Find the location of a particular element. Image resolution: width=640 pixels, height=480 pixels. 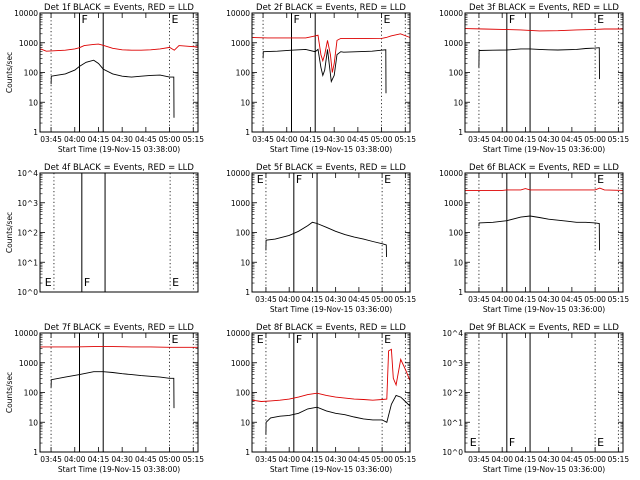

chart-title: Det 9f BLACK = Events, RED = LLD is located at coordinates (544, 328).